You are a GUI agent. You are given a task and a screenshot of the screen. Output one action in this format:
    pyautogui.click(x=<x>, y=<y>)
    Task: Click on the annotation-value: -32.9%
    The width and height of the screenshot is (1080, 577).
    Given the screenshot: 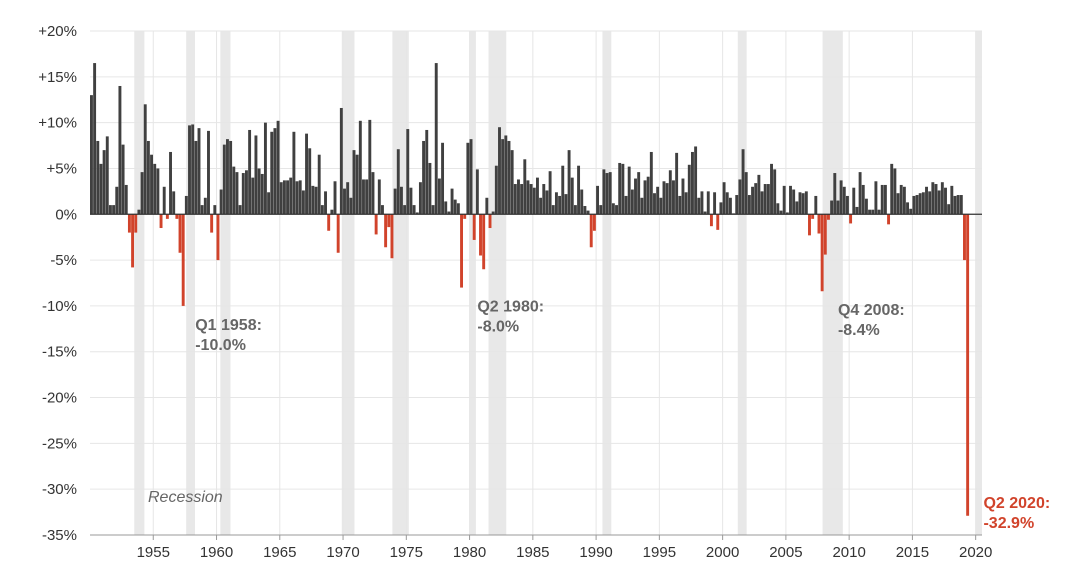 What is the action you would take?
    pyautogui.click(x=1008, y=523)
    